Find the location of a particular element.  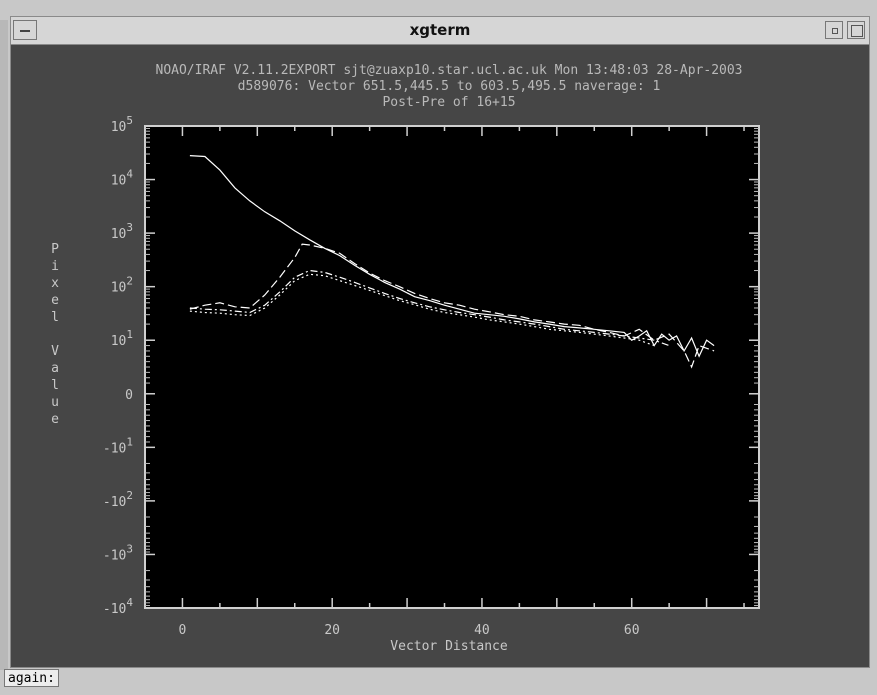

y-axis-label-char: u is located at coordinates (55, 402).